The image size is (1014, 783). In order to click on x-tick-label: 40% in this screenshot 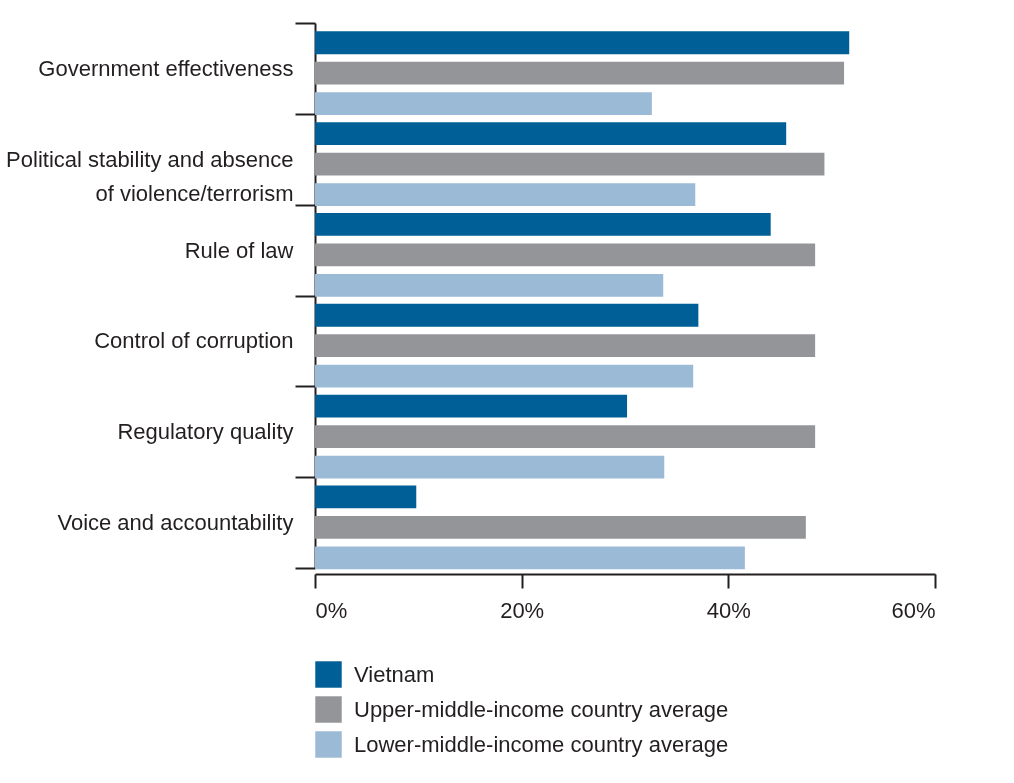, I will do `click(728, 610)`.